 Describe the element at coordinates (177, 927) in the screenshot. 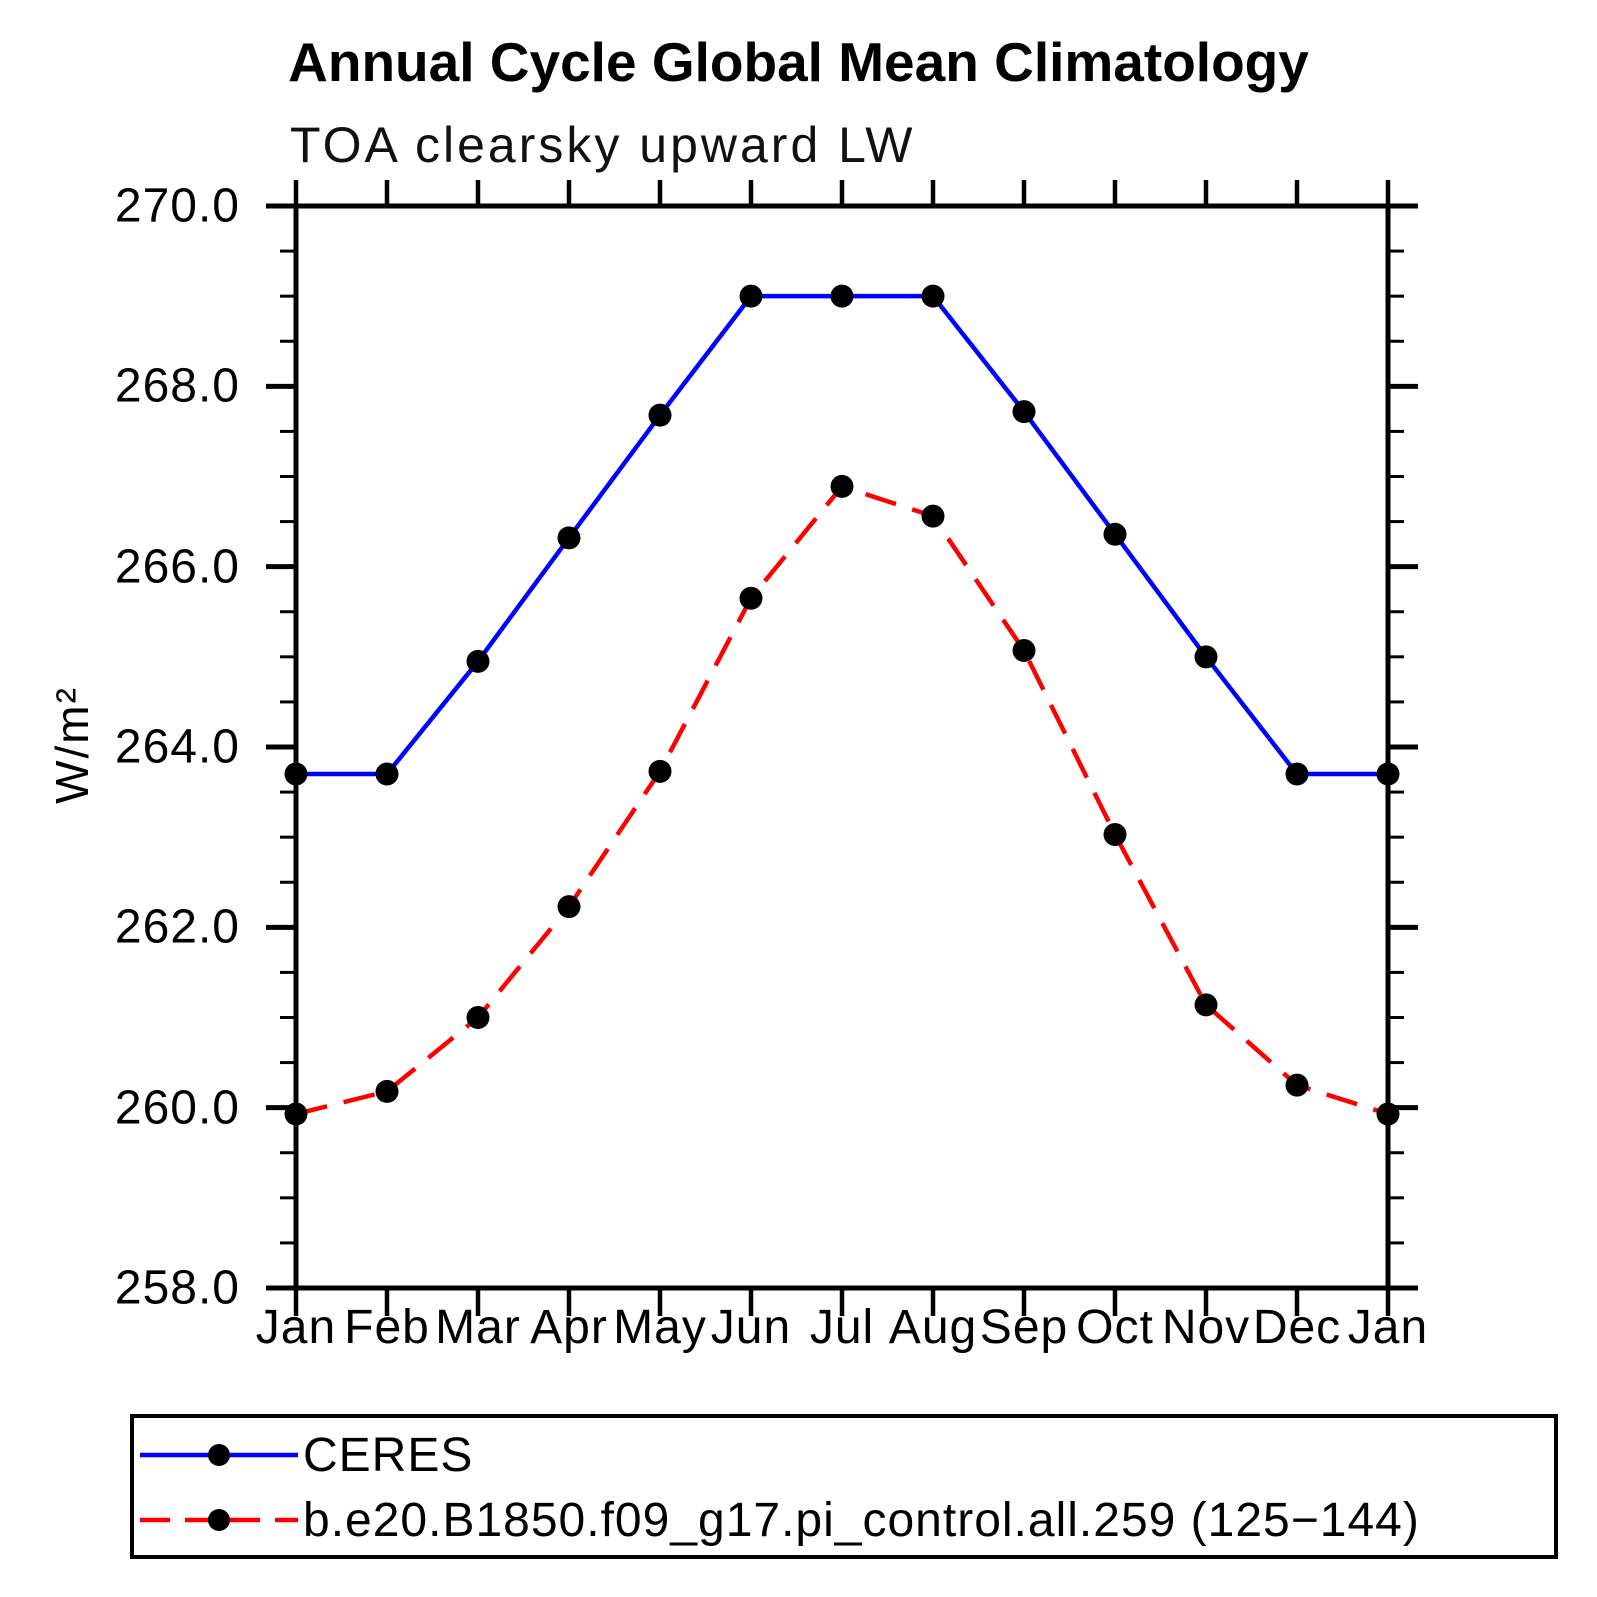

I see `y-tick-label: 262.0` at that location.